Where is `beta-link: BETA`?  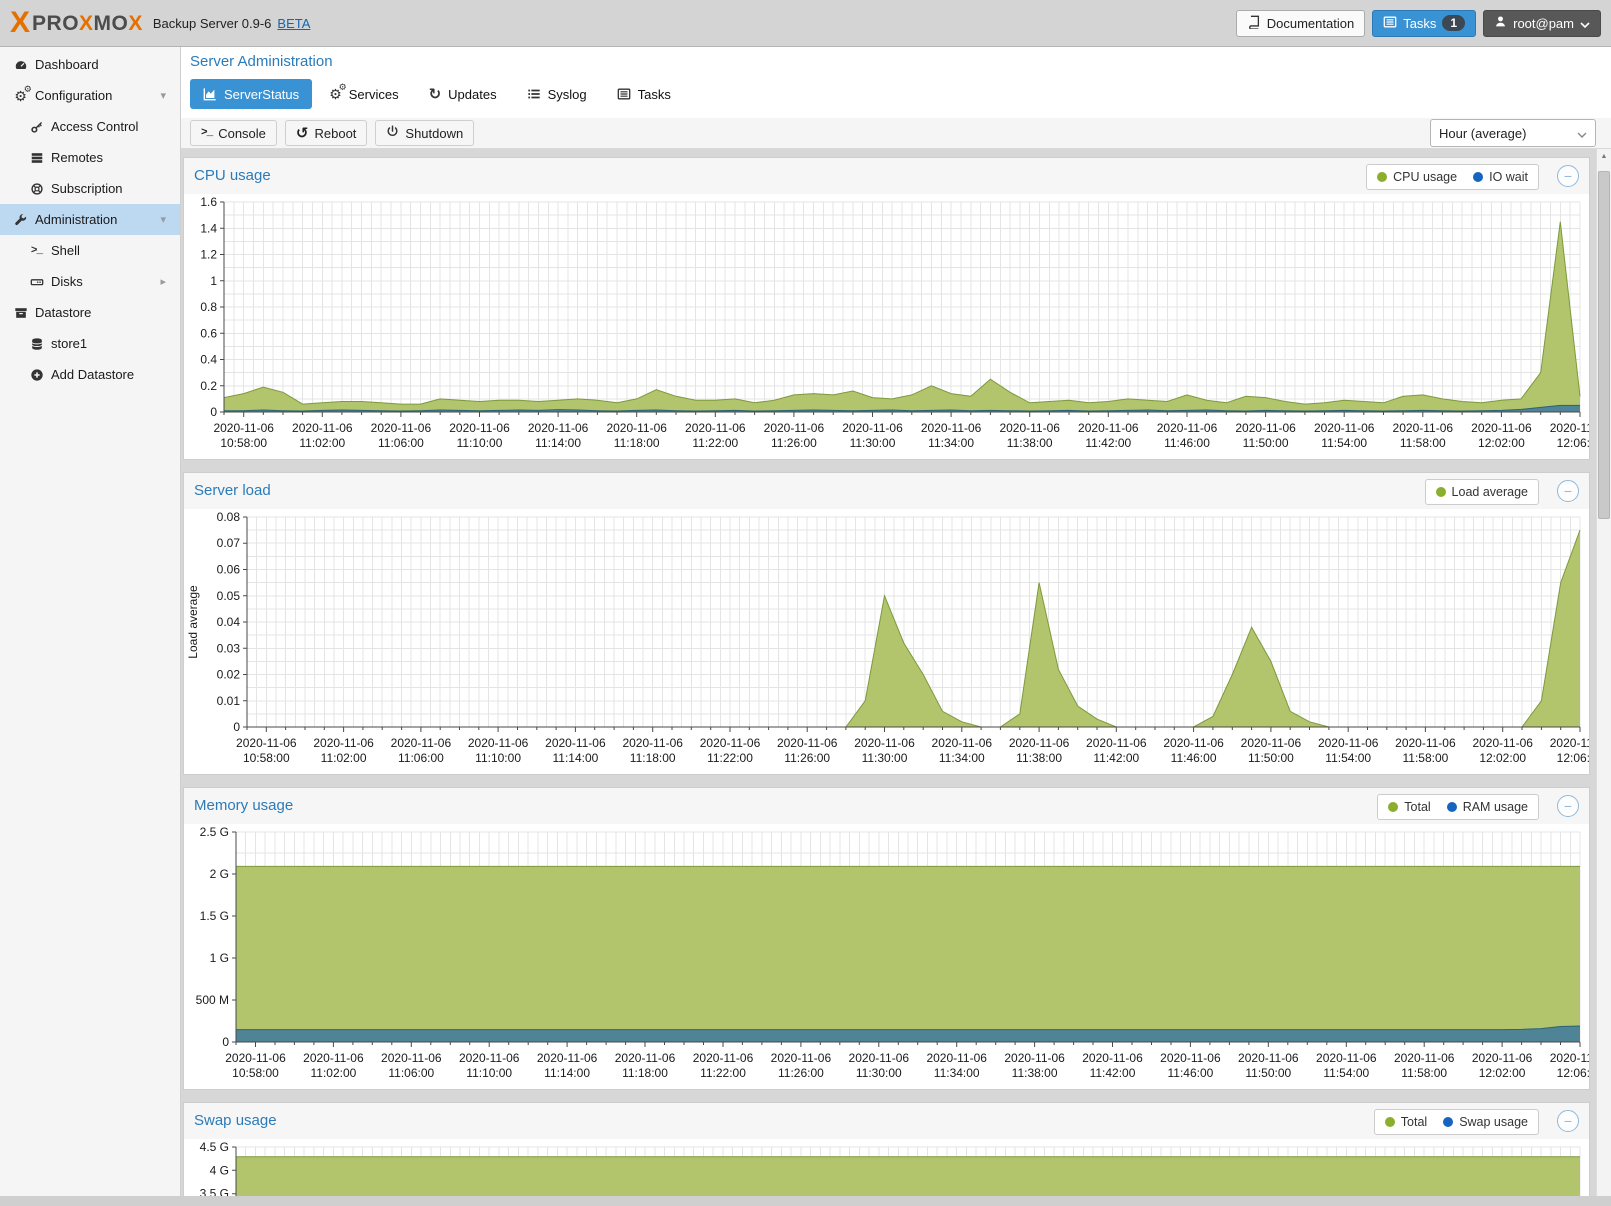
beta-link: BETA is located at coordinates (294, 23).